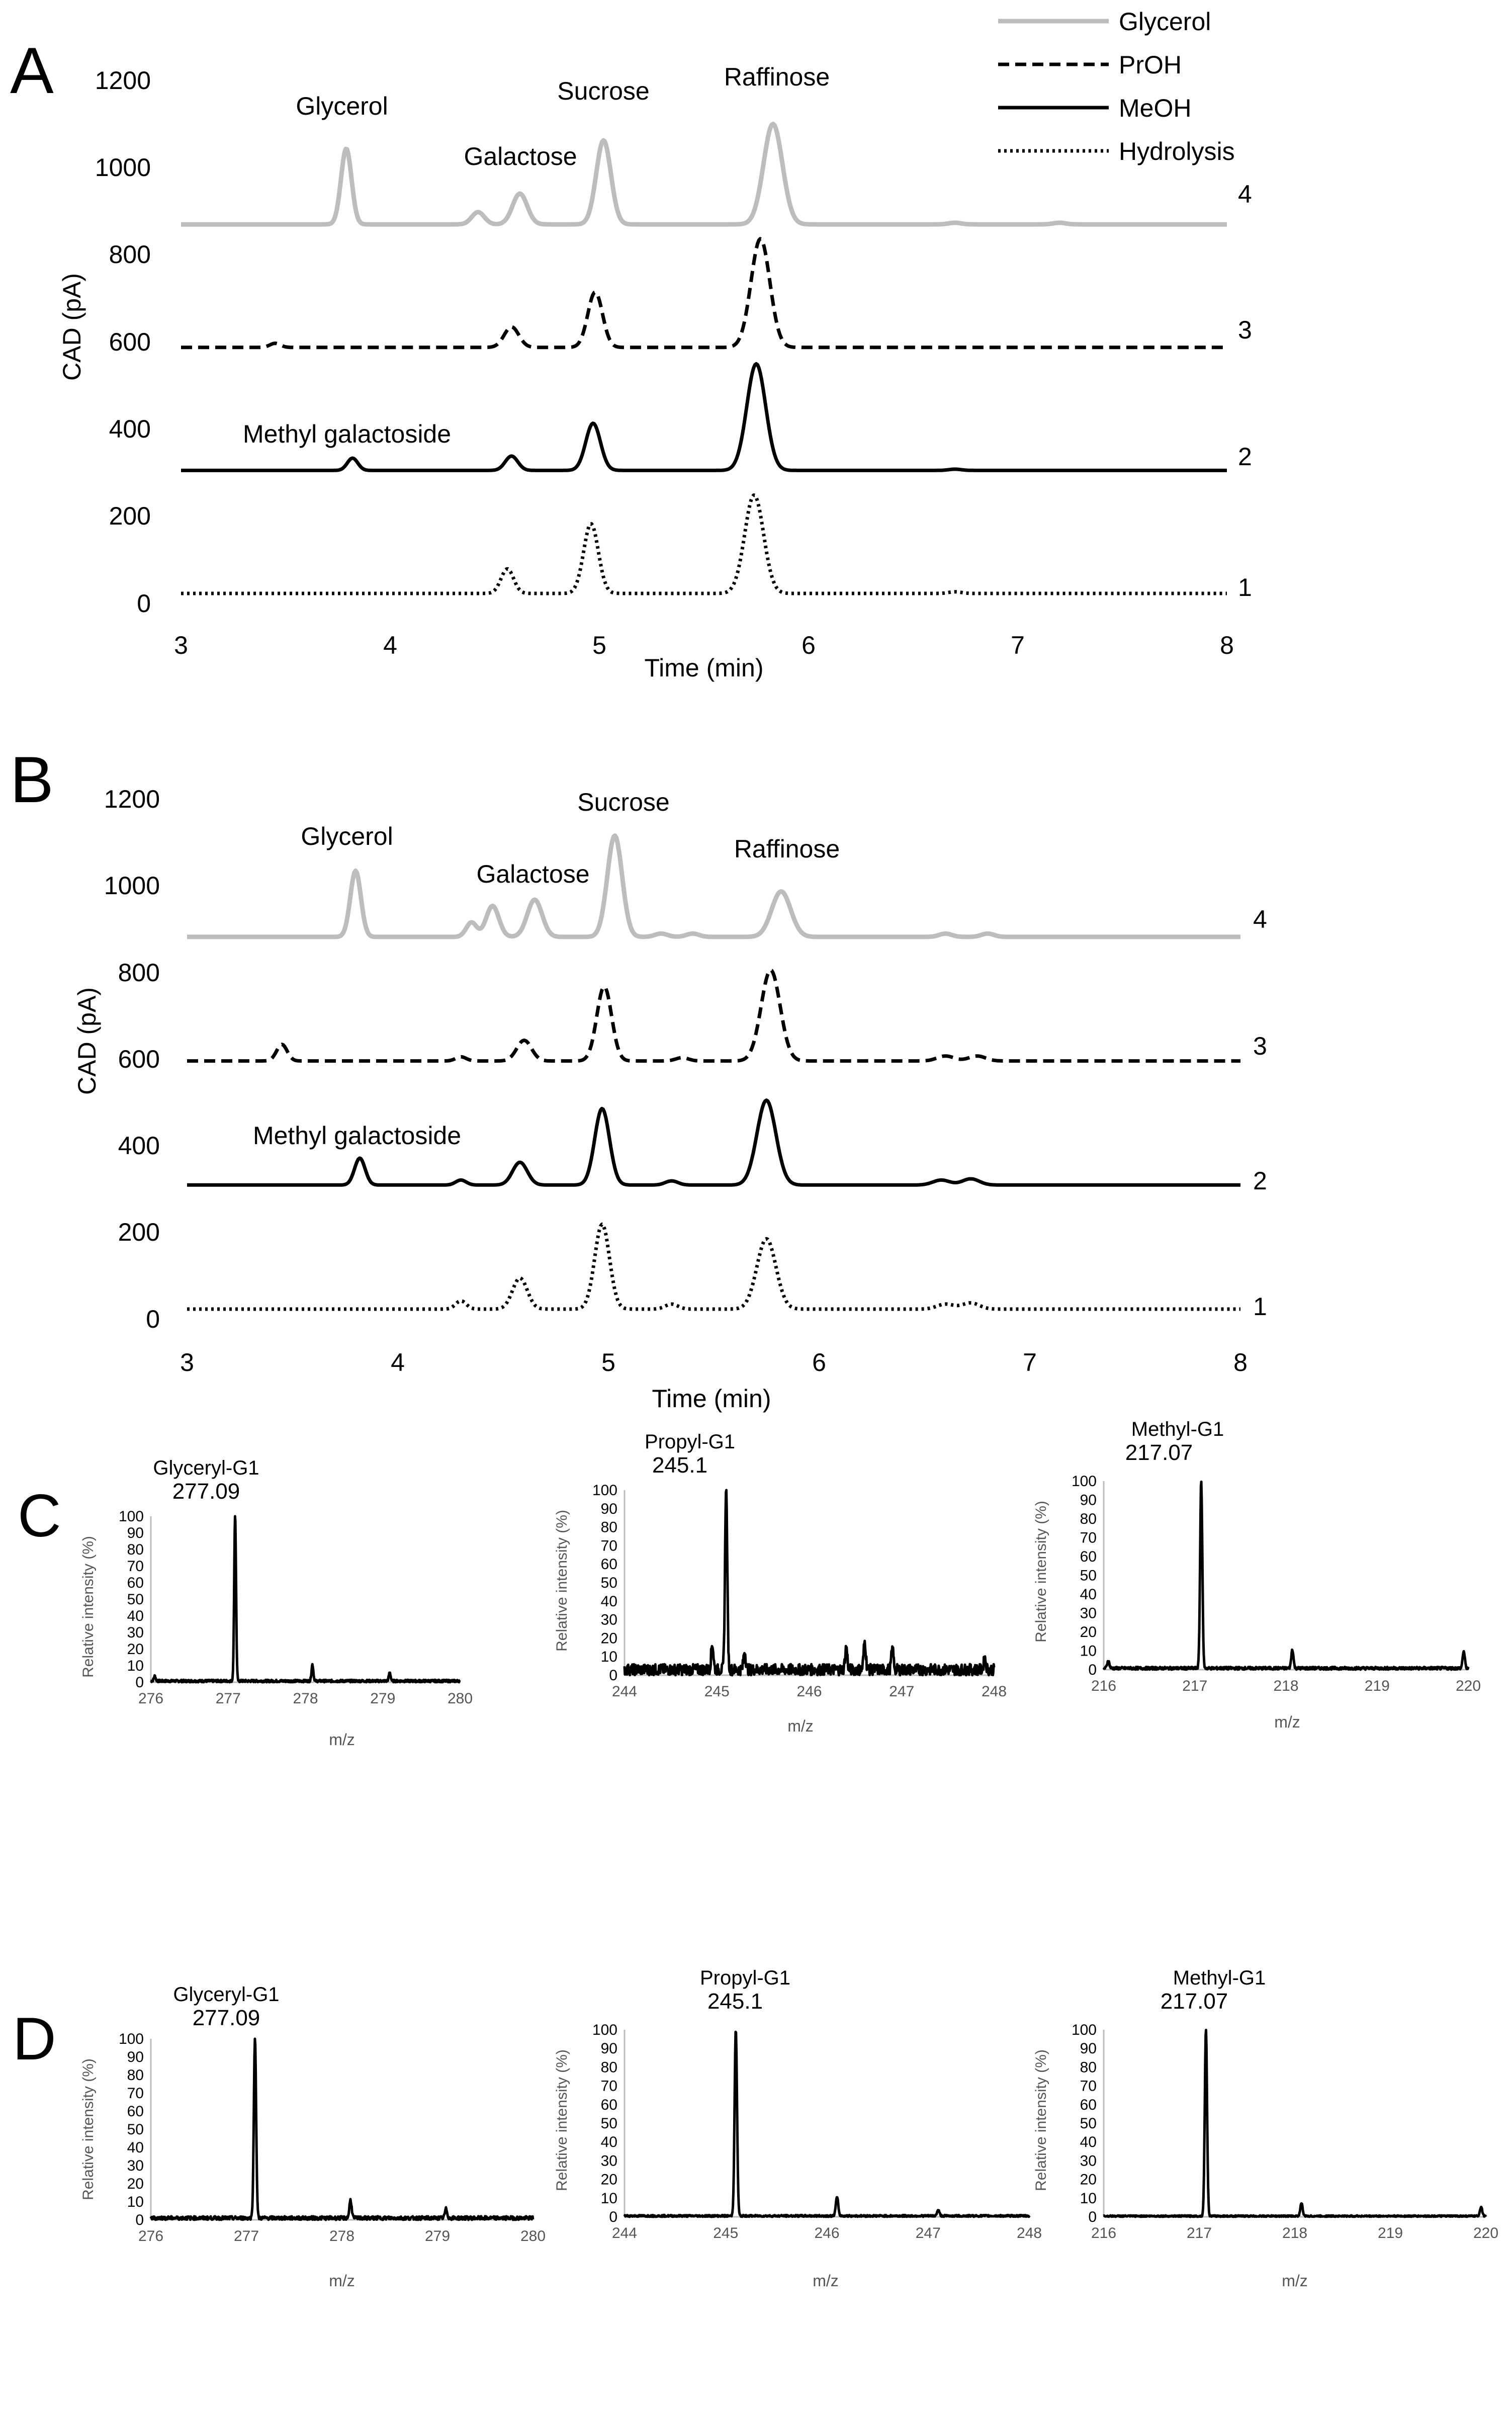  Describe the element at coordinates (1155, 108) in the screenshot. I see `legend-label-meoh: MeOH` at that location.